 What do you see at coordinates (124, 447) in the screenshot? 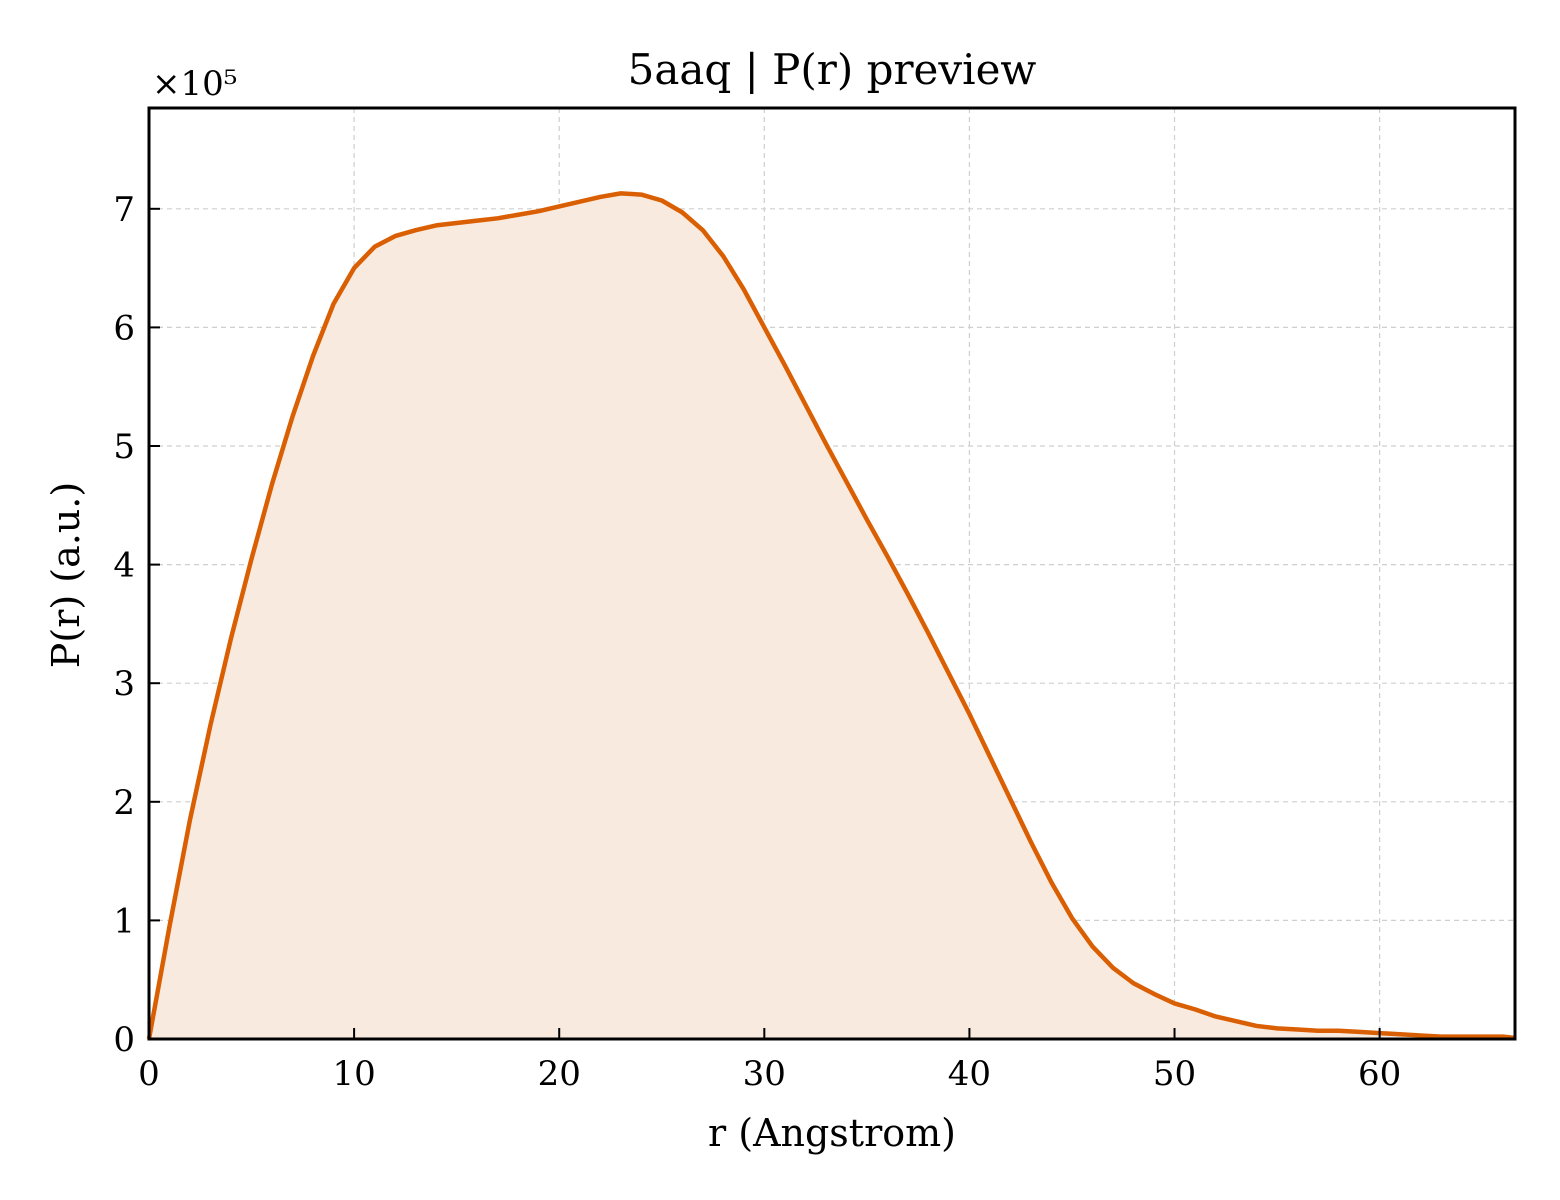
I see `y-tick-label: 5` at bounding box center [124, 447].